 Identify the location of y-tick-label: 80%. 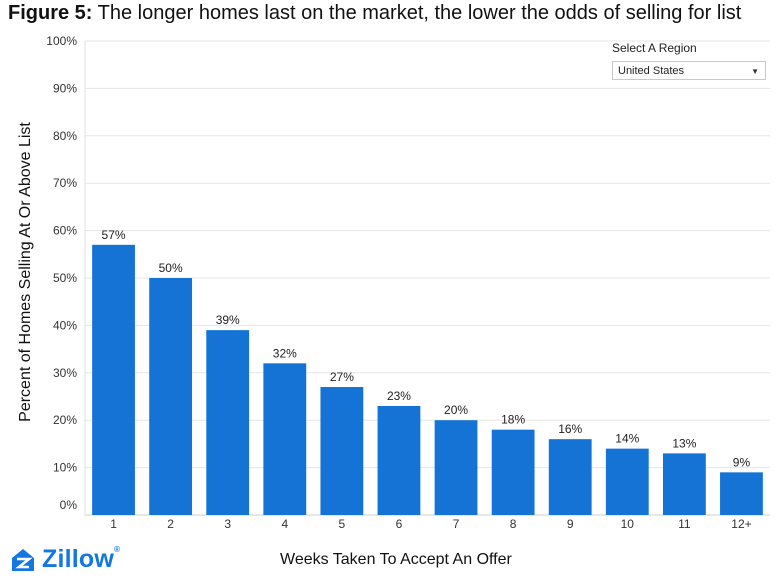
(65, 136).